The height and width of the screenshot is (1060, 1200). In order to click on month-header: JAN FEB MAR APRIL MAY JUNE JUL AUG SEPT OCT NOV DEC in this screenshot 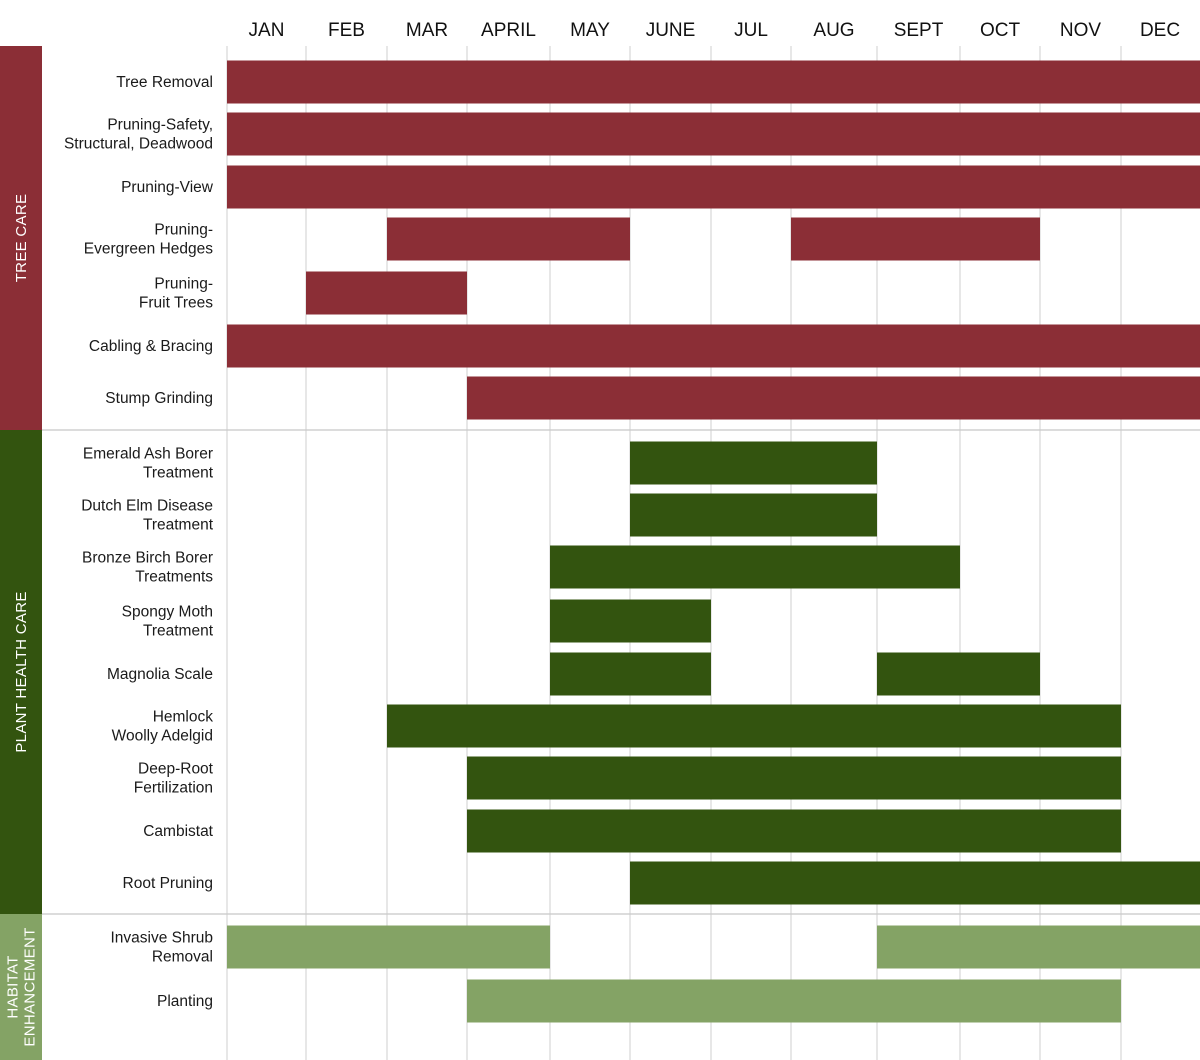, I will do `click(715, 30)`.